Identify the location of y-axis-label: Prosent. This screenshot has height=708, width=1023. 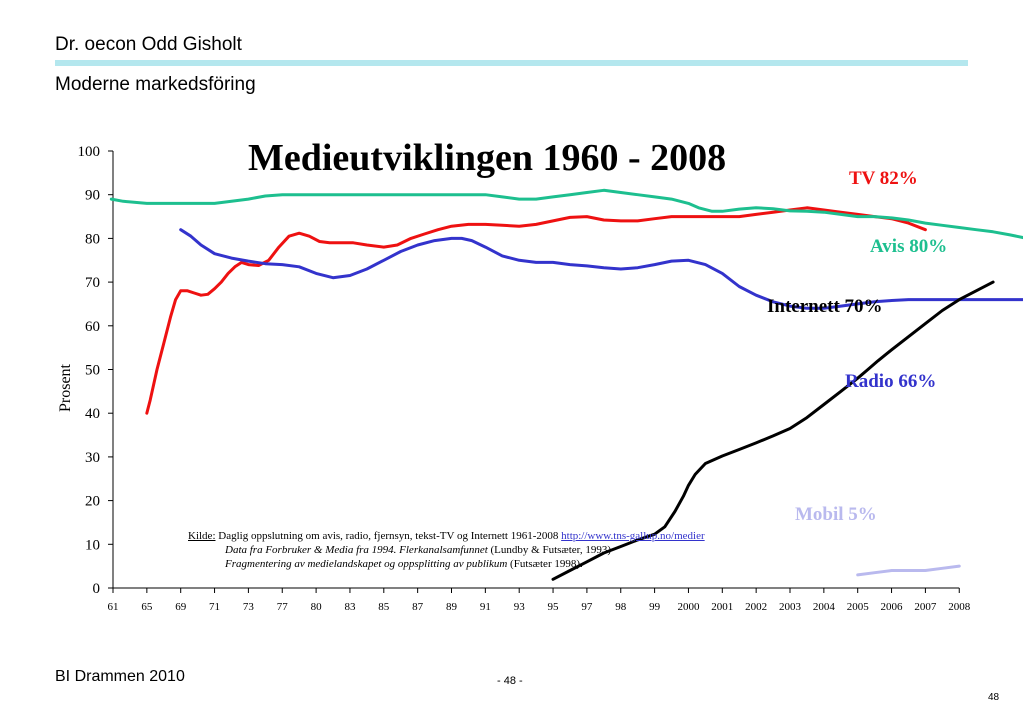
(65, 387).